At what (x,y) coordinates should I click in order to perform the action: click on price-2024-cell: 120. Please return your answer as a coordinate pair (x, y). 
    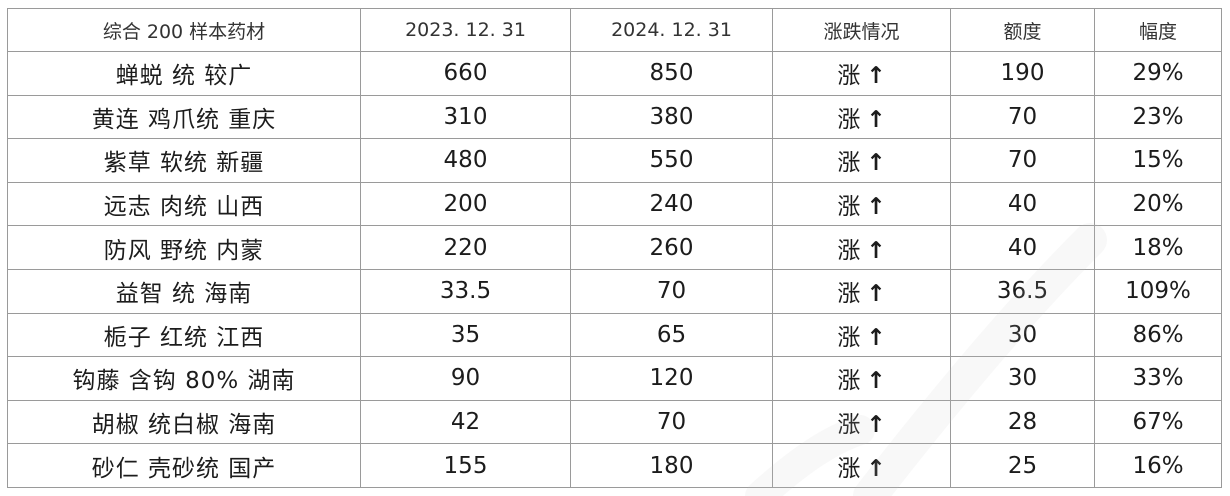
    Looking at the image, I should click on (671, 378).